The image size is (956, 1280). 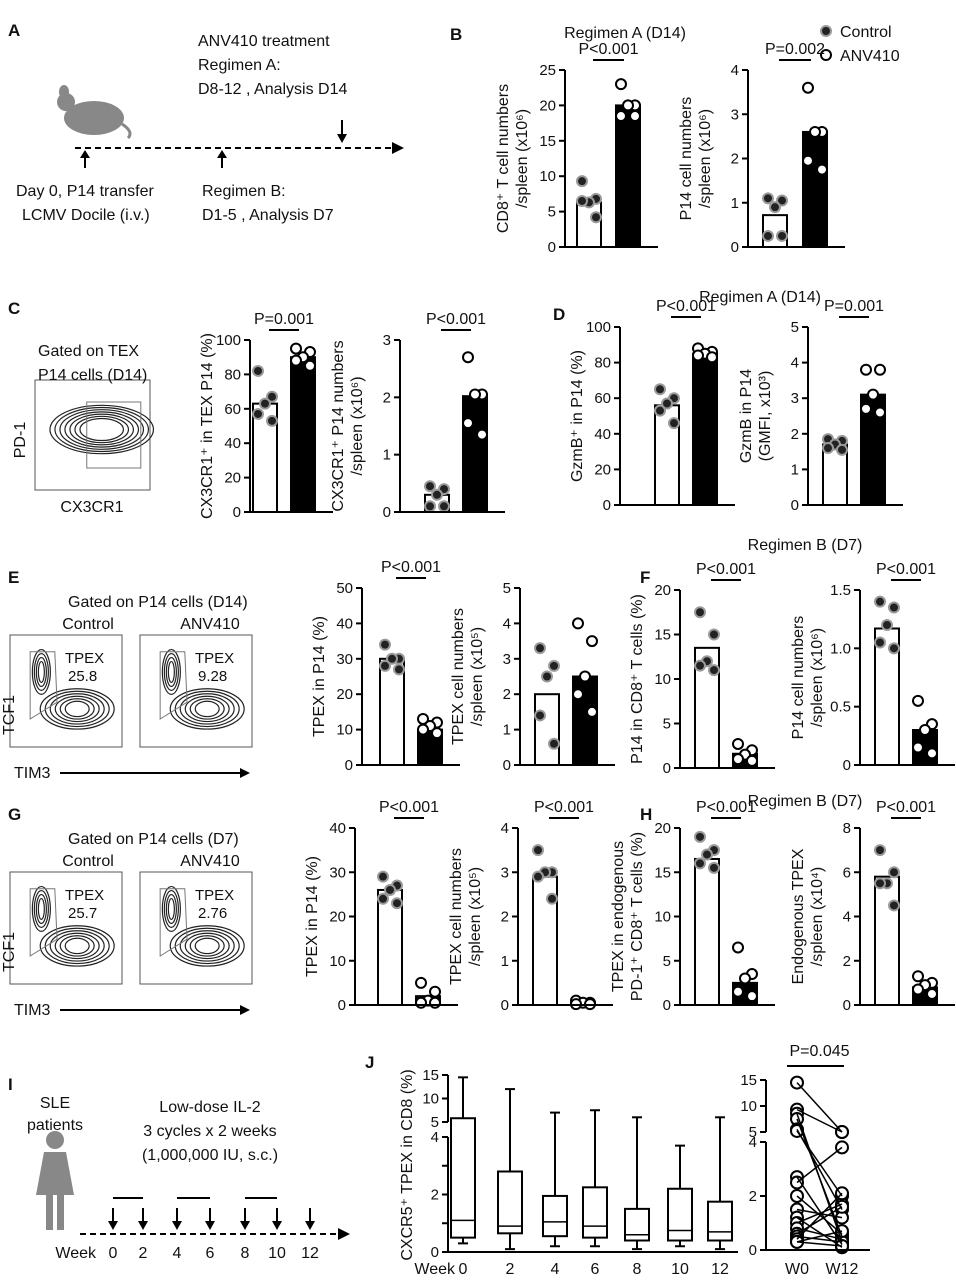 I want to click on y-tick-label: 30, so click(x=344, y=659).